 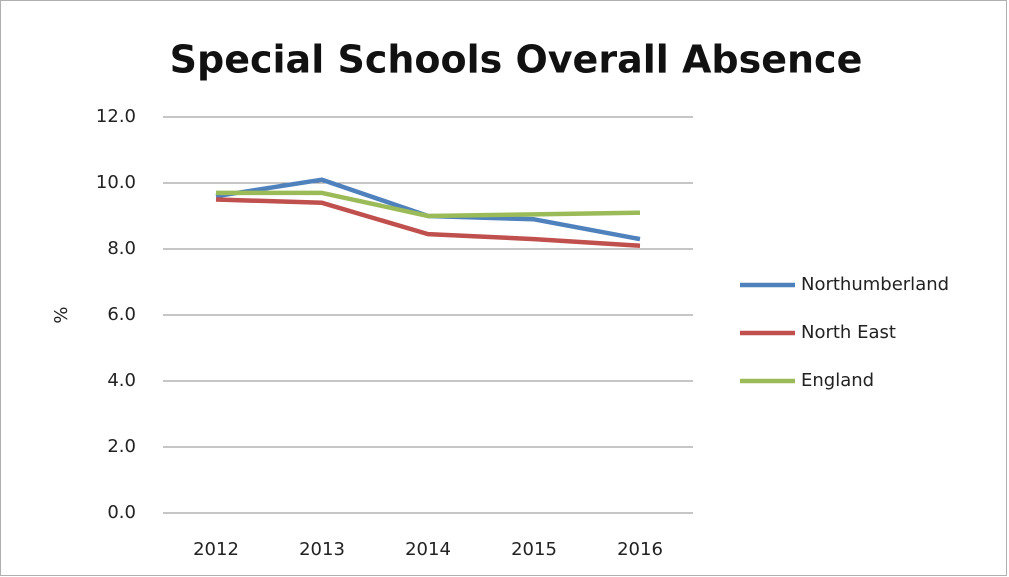 What do you see at coordinates (216, 549) in the screenshot?
I see `x-tick-label: 2012` at bounding box center [216, 549].